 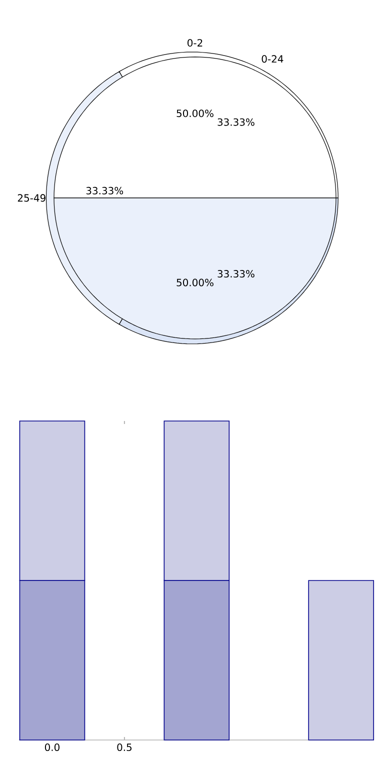 I want to click on slice-label: 0-24, so click(x=273, y=59).